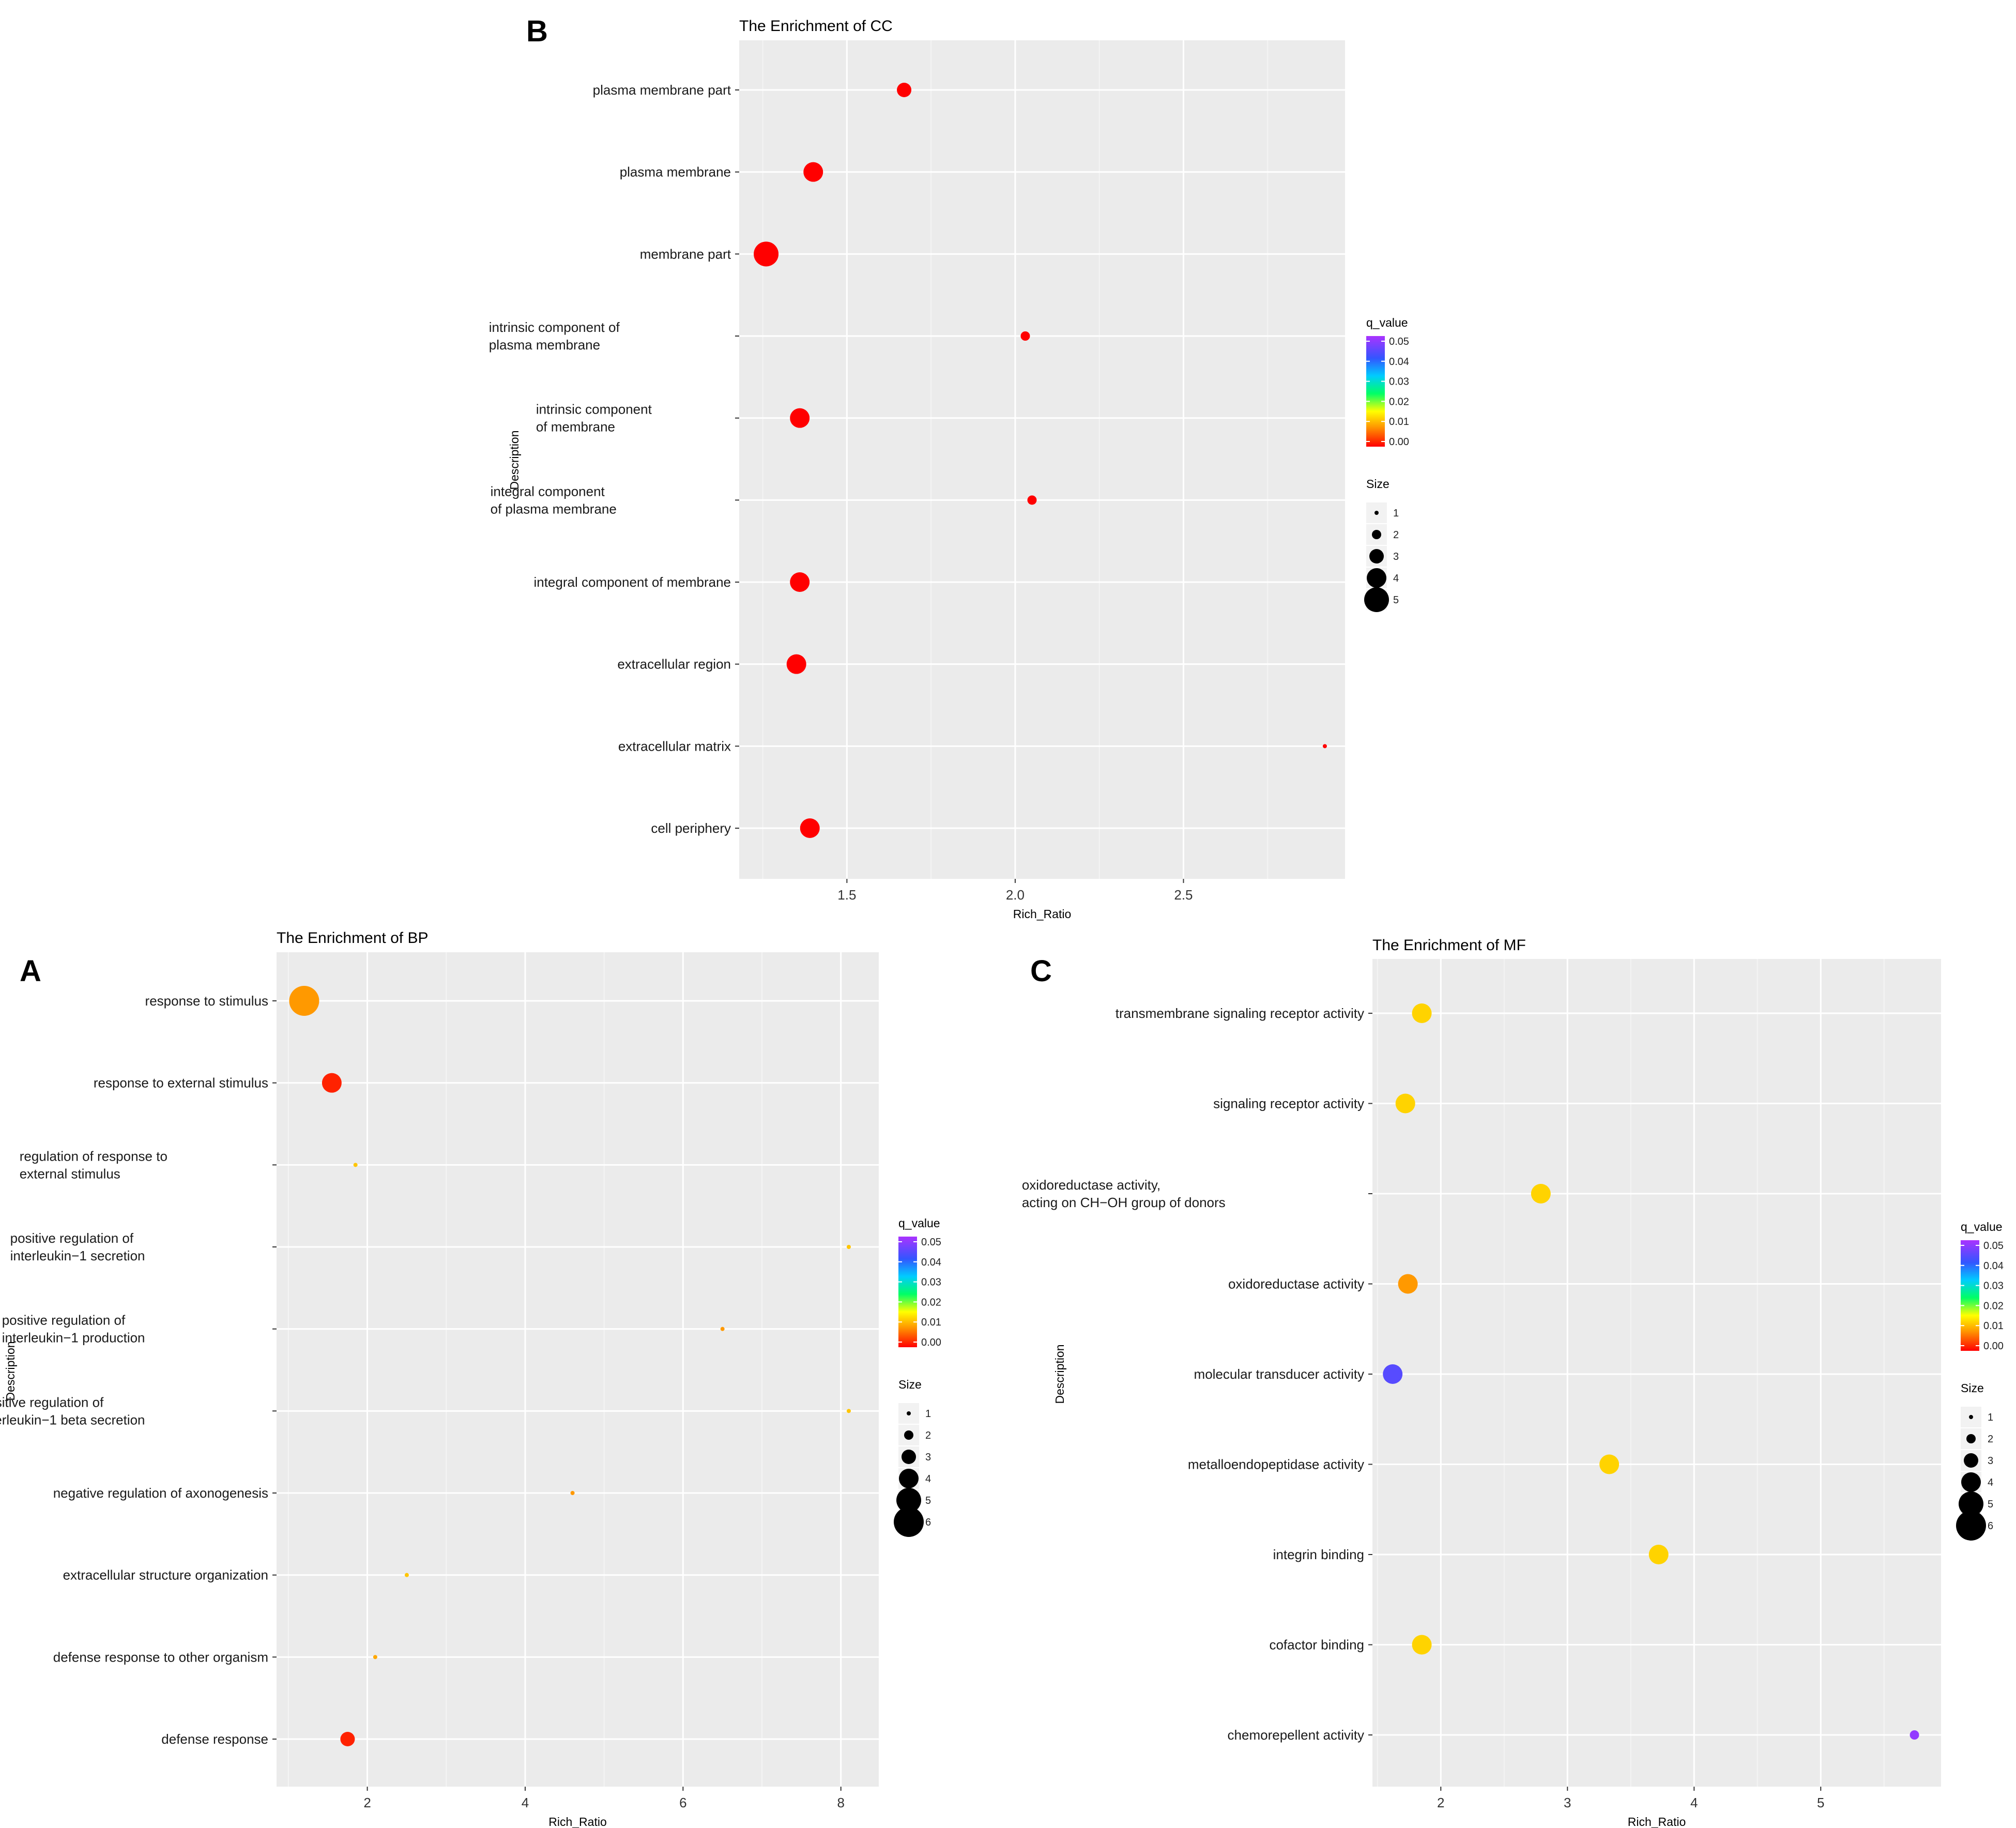 Image resolution: width=2016 pixels, height=1828 pixels. What do you see at coordinates (846, 895) in the screenshot?
I see `x-tick-label: 1.5` at bounding box center [846, 895].